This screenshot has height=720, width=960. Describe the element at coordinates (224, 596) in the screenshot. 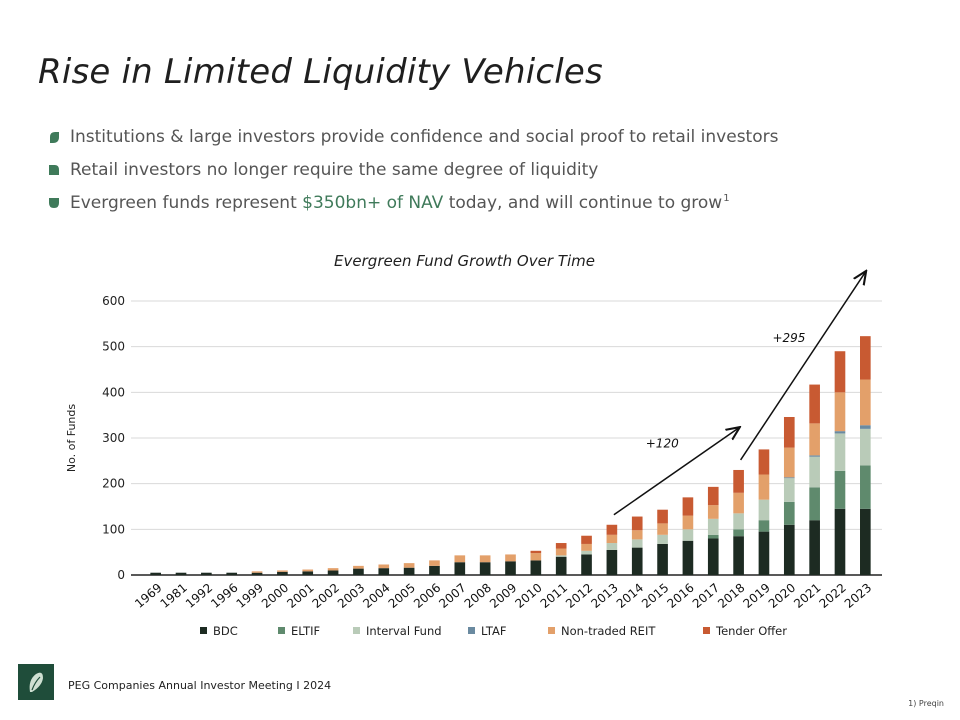

I see `x-tick-label: 1996` at that location.